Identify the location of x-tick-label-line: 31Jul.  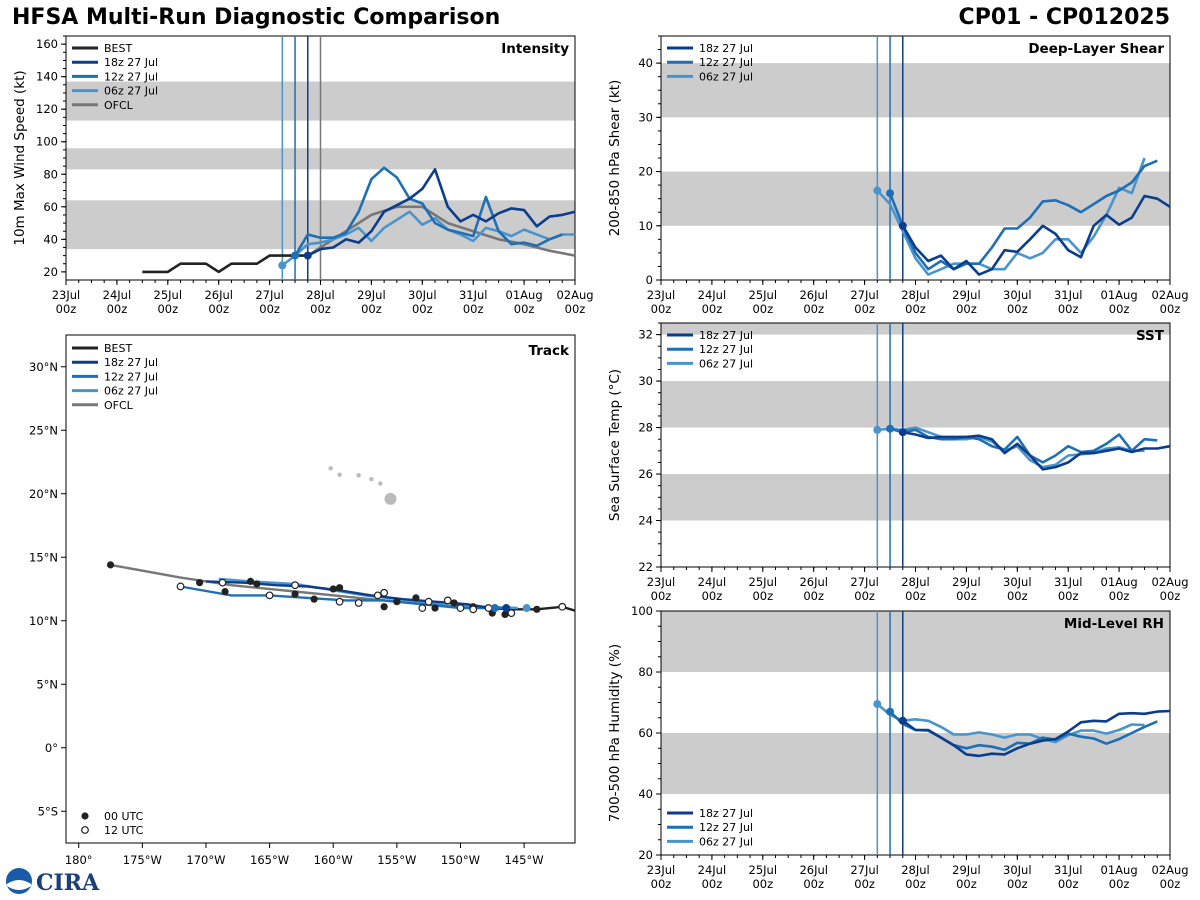
(473, 295).